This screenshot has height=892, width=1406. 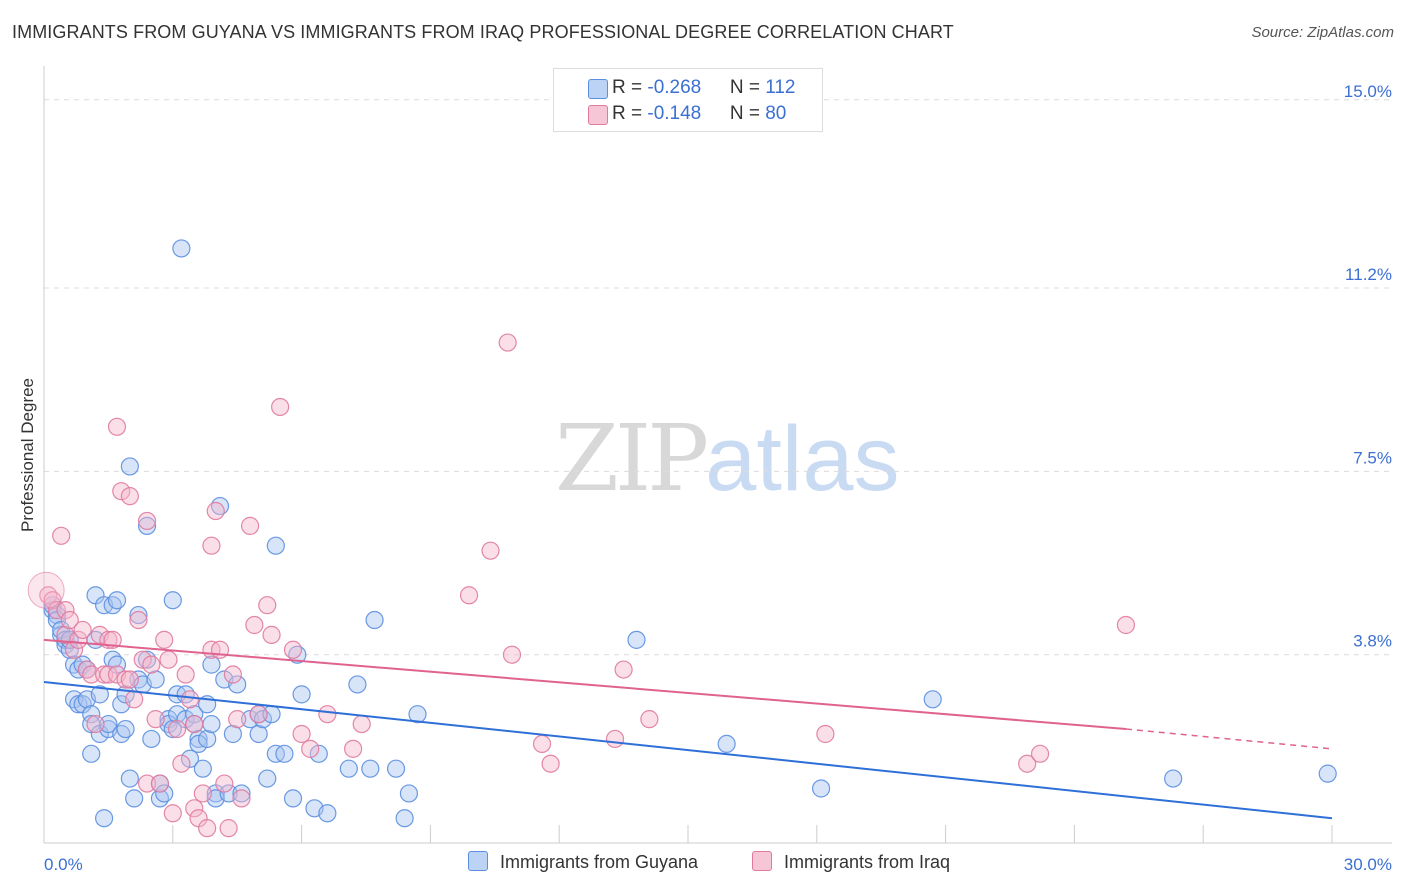 I want to click on watermark: ZIPatlas, so click(x=727, y=458).